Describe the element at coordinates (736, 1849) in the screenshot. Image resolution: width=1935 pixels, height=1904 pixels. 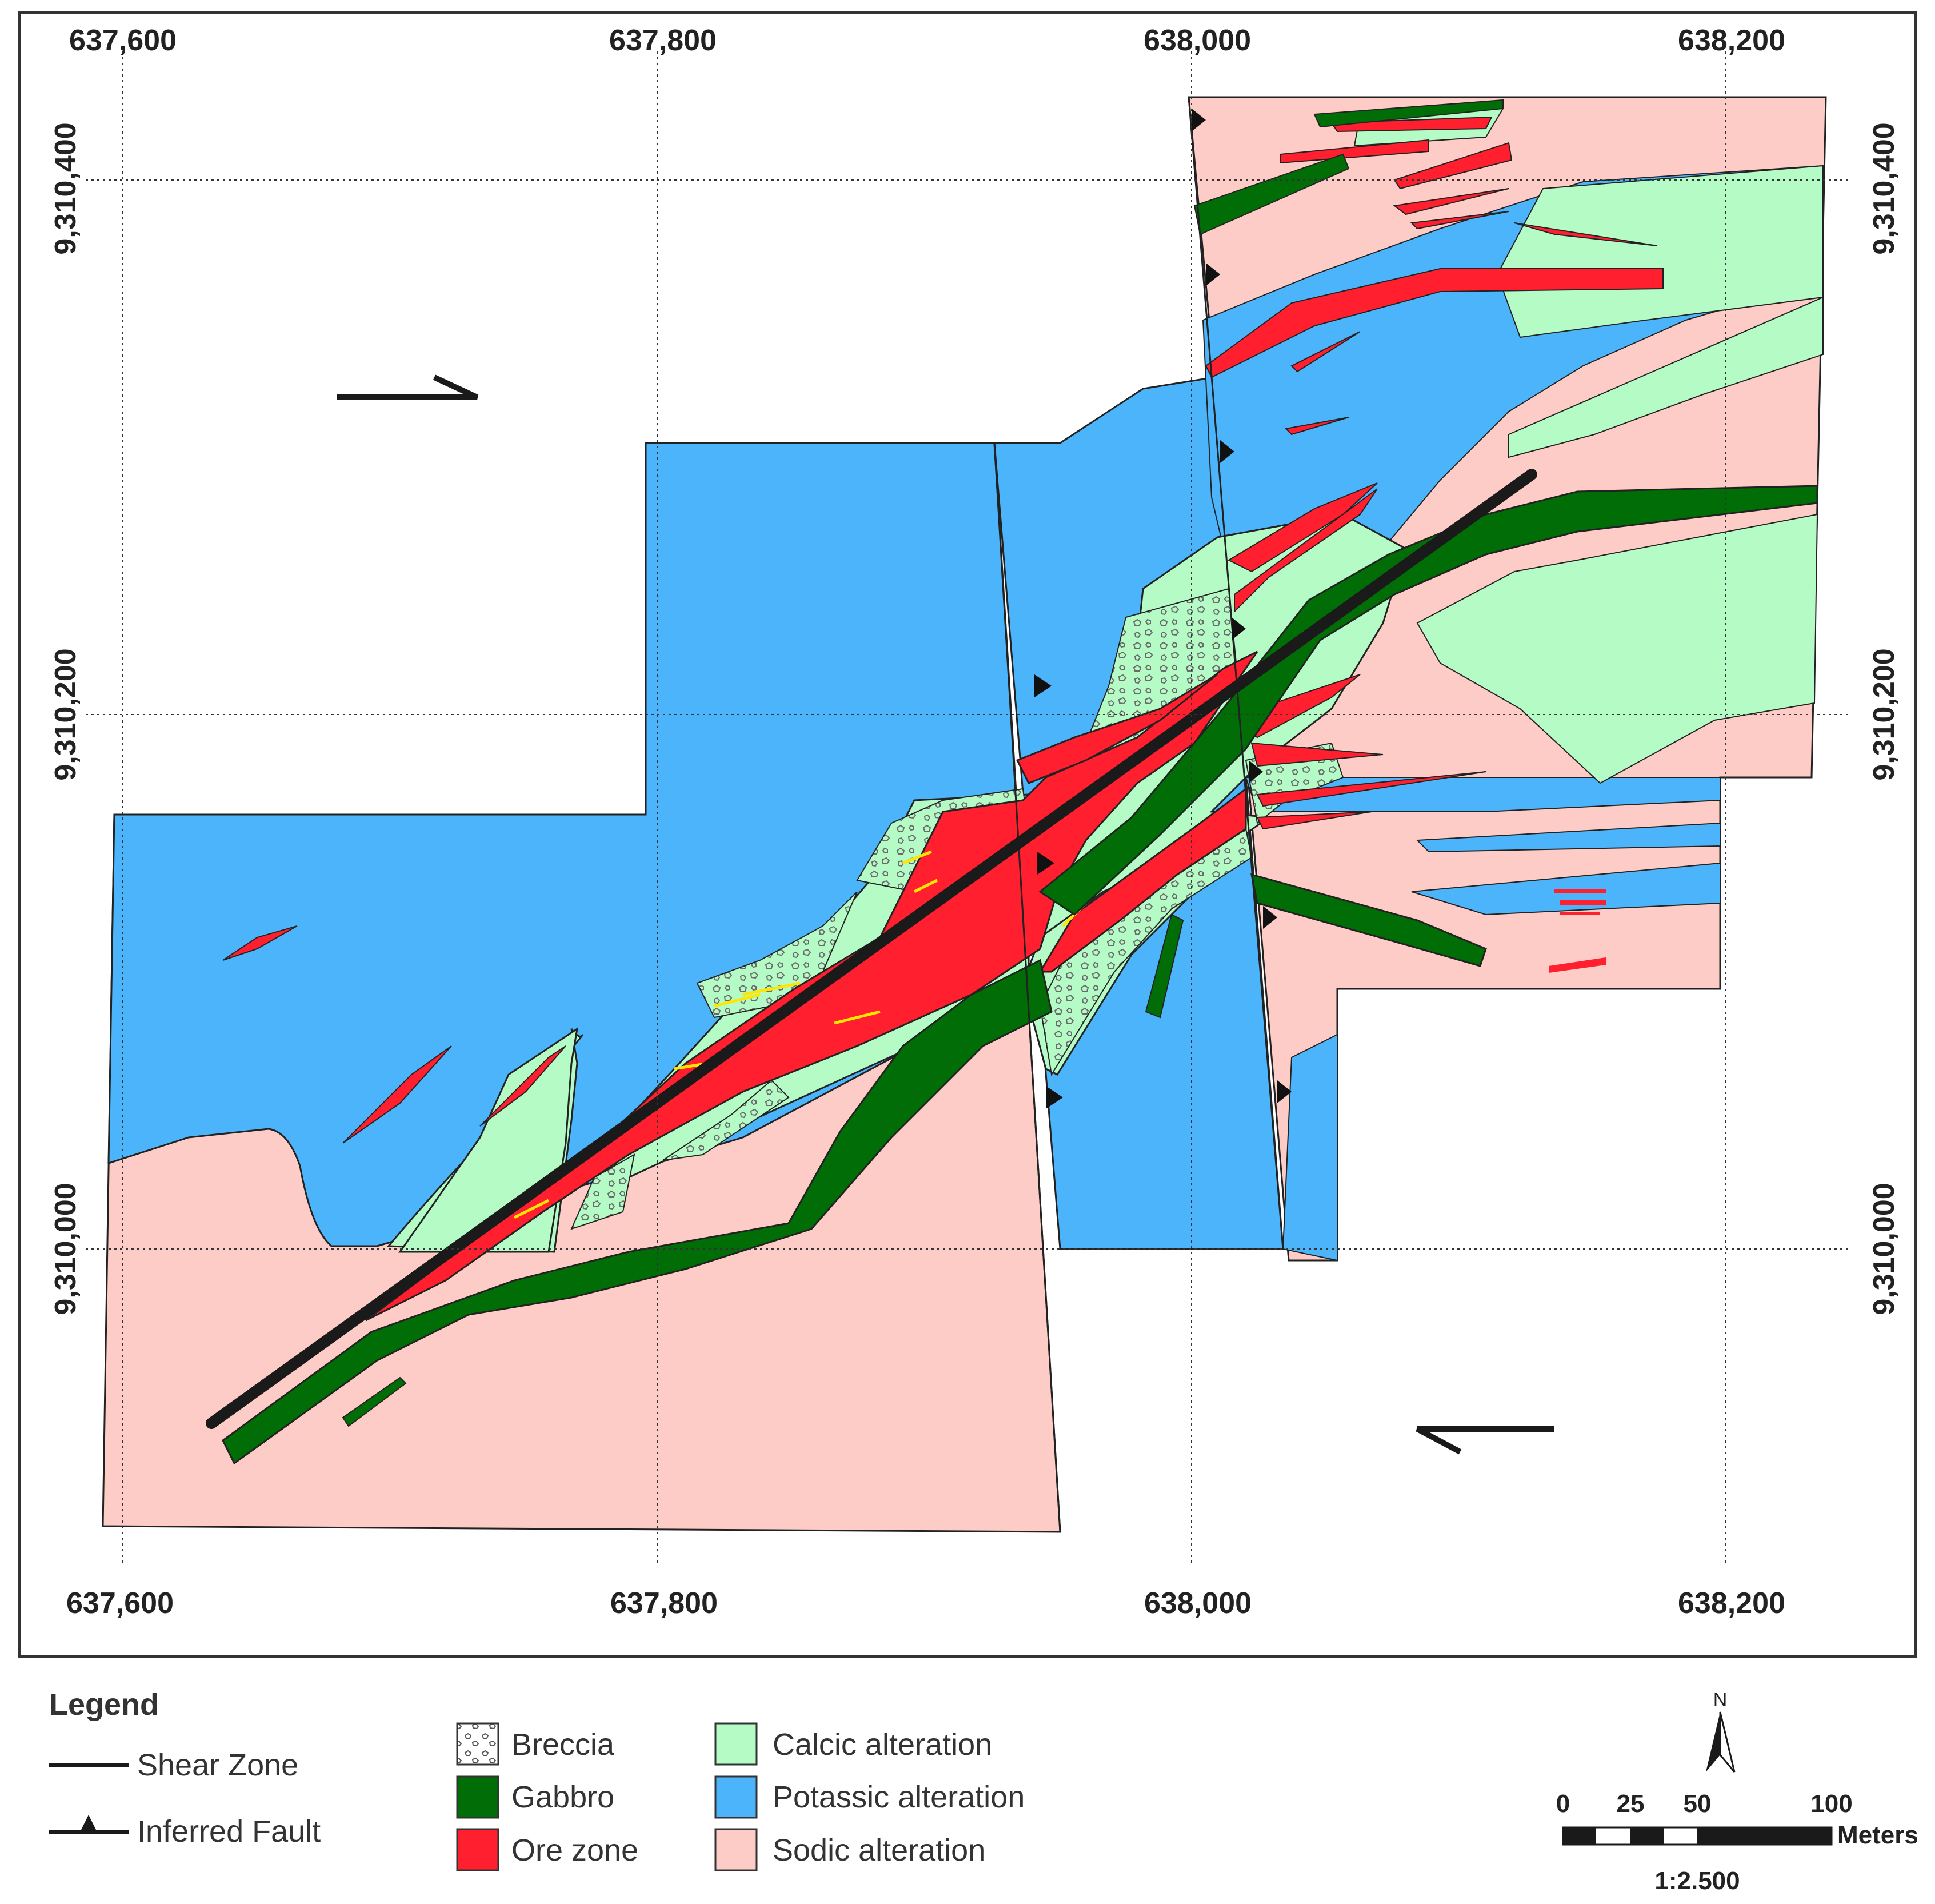
I see `sodic-alteration-swatch` at that location.